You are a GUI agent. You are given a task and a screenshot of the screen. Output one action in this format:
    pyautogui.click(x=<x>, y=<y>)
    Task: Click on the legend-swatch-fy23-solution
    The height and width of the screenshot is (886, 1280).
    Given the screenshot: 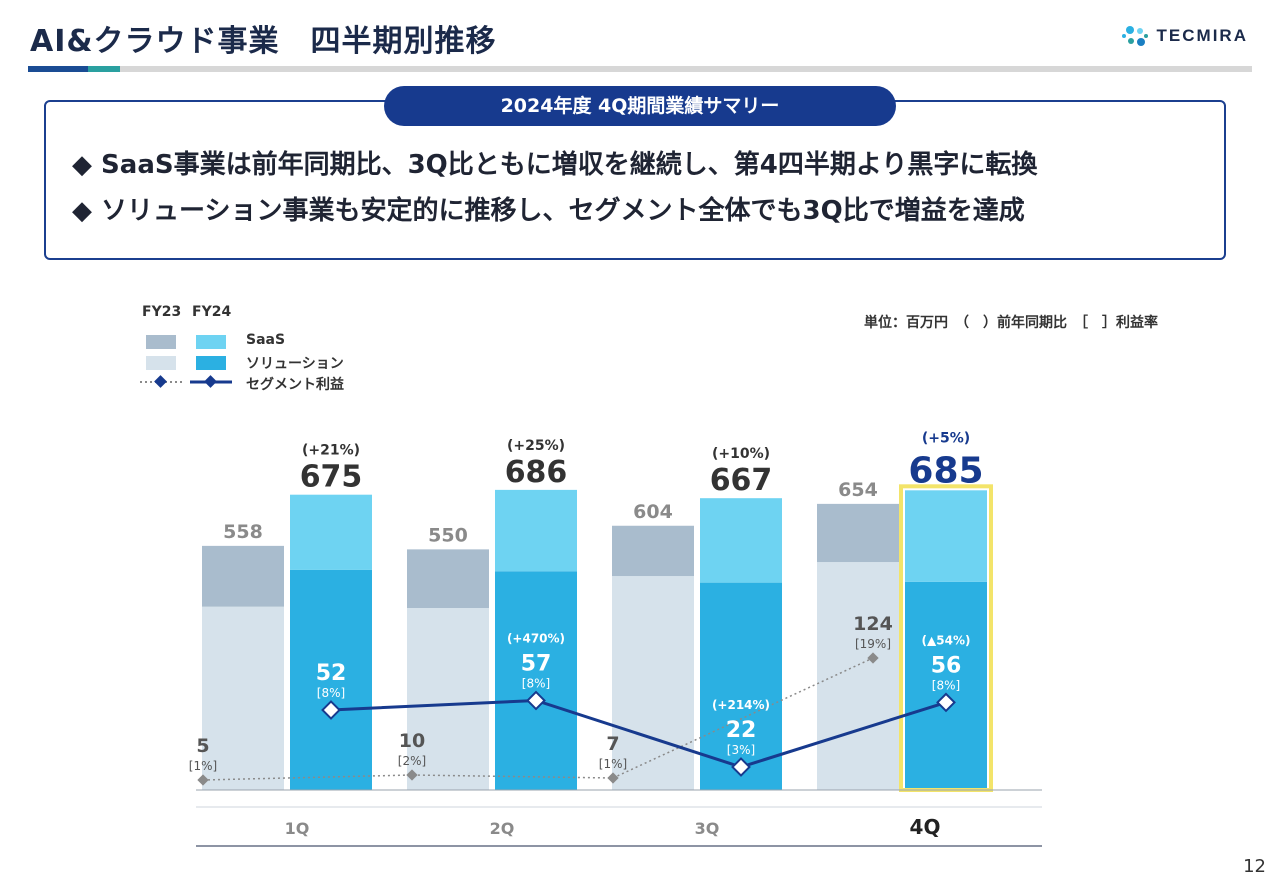 What is the action you would take?
    pyautogui.click(x=161, y=363)
    